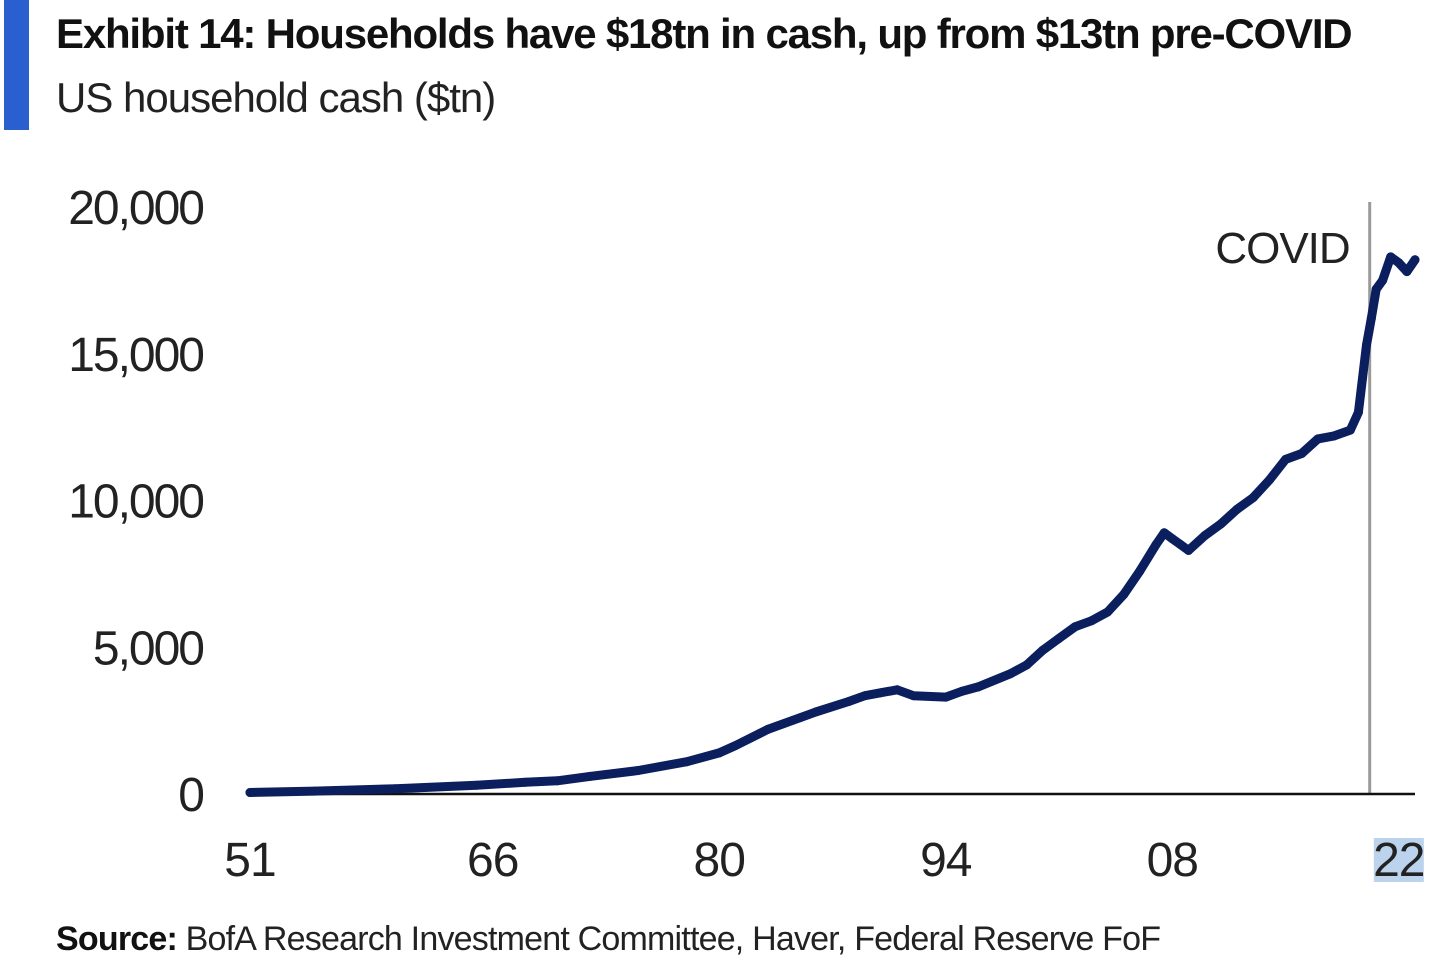 This screenshot has height=968, width=1456. I want to click on x-tick-label: 80, so click(719, 860).